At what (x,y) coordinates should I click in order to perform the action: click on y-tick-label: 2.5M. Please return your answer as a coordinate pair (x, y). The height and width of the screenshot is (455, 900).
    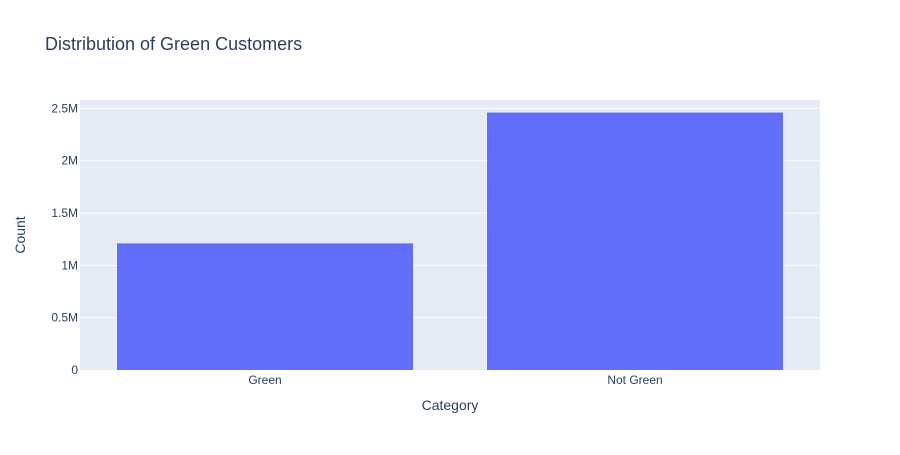
    Looking at the image, I should click on (64, 108).